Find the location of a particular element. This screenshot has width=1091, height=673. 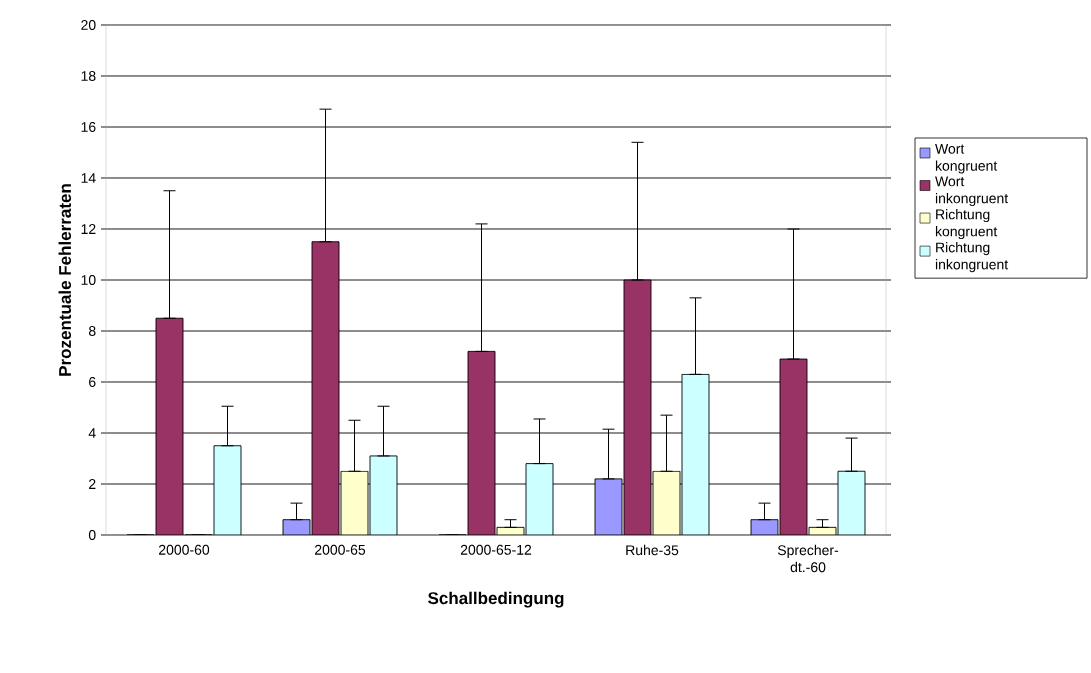

y-tick-label: 18 is located at coordinates (88, 76).